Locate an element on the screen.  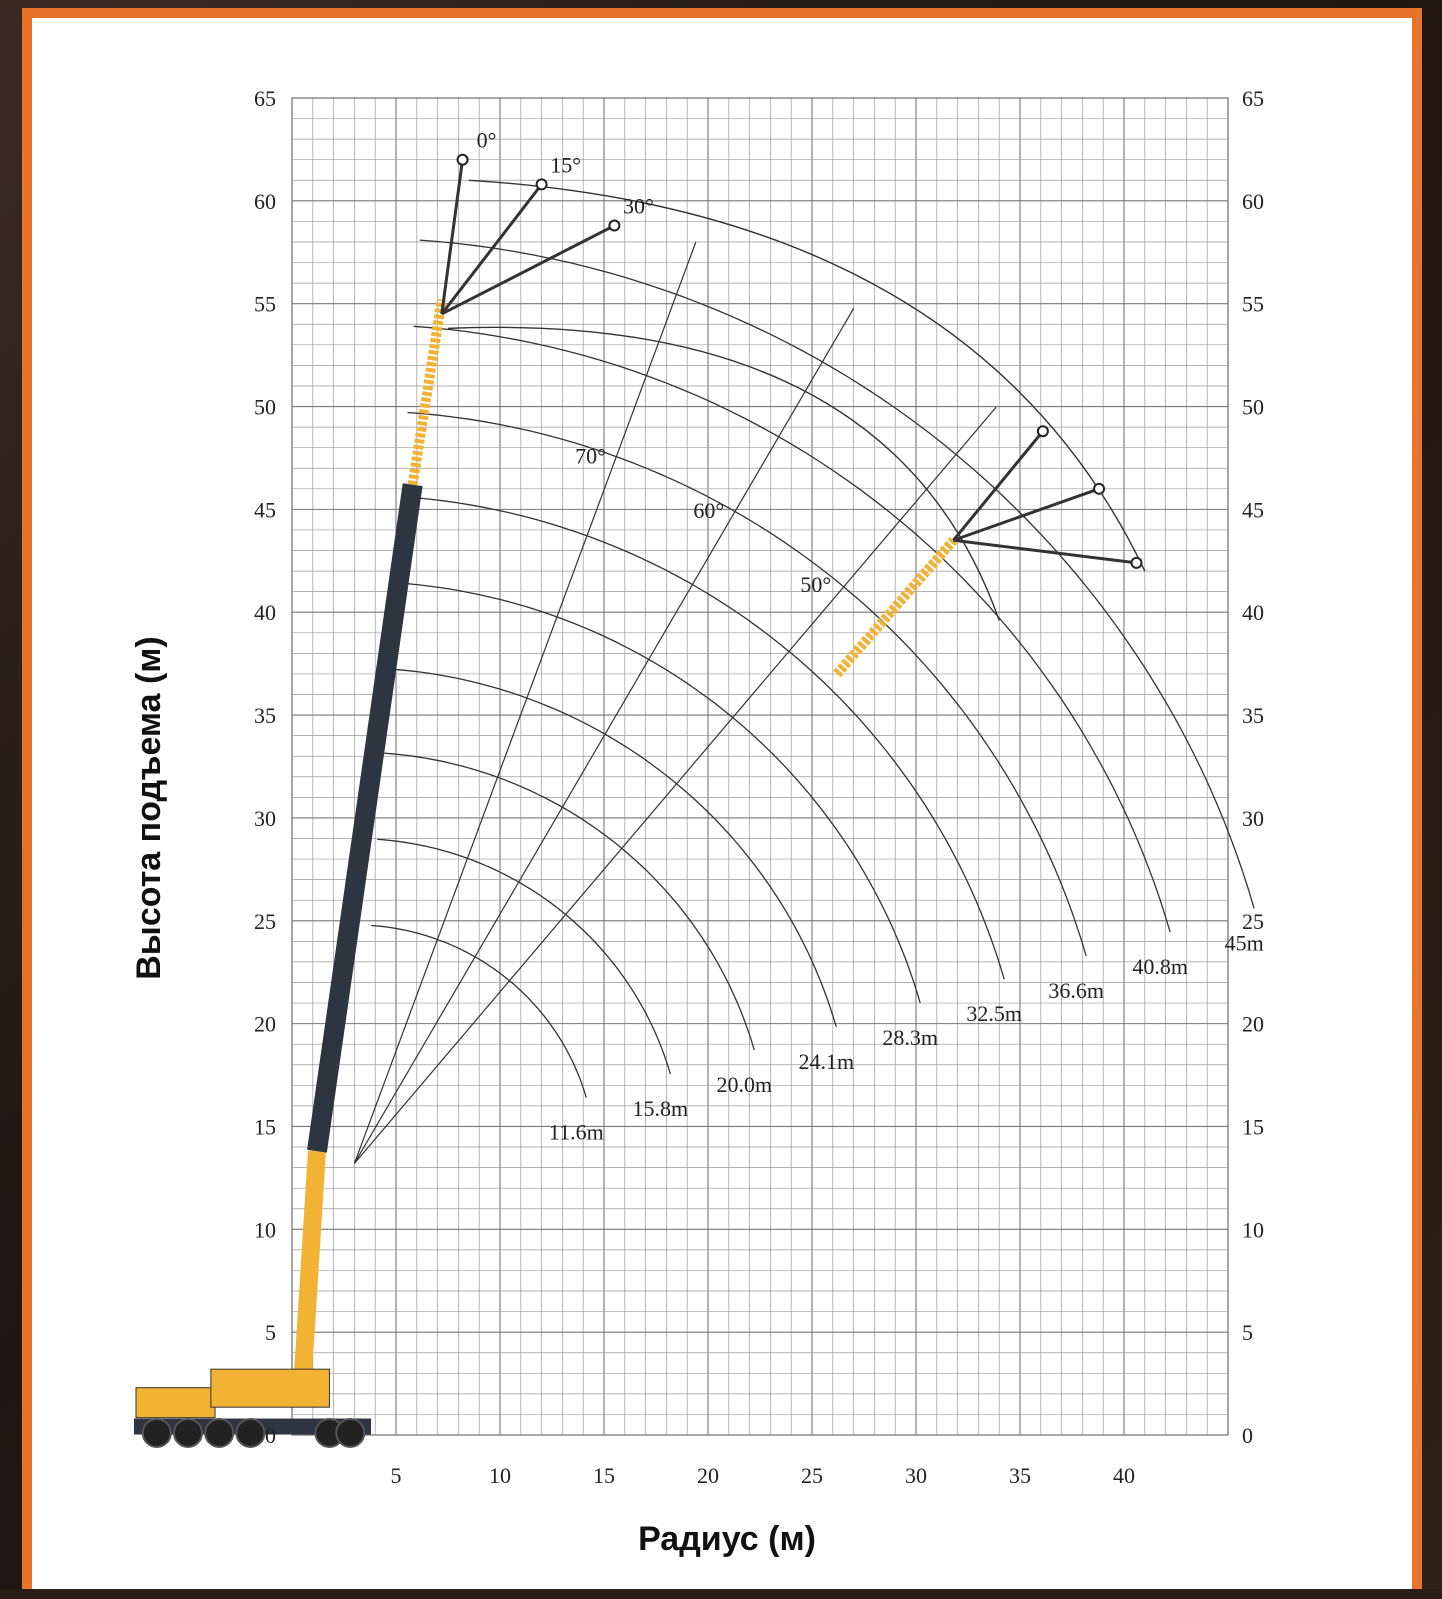
y-tick-label-right: 45 is located at coordinates (1253, 509).